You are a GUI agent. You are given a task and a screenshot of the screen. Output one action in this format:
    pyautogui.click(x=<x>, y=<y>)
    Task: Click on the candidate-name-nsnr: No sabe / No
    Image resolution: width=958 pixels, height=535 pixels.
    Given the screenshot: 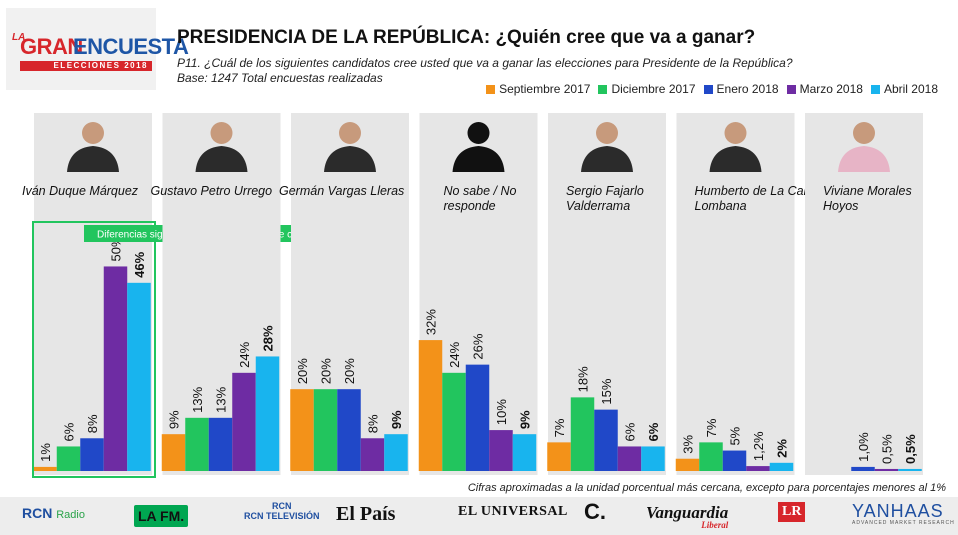 What is the action you would take?
    pyautogui.click(x=480, y=191)
    